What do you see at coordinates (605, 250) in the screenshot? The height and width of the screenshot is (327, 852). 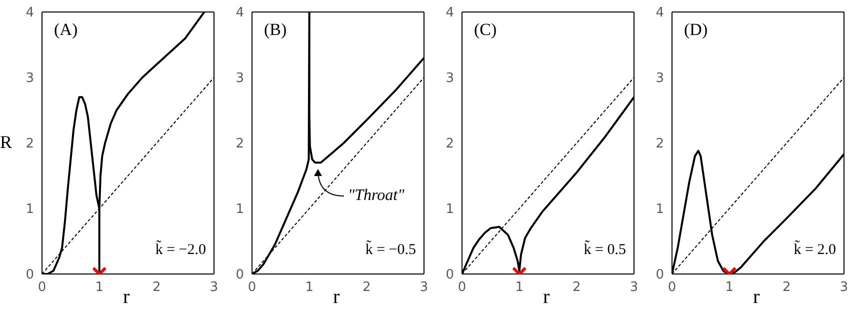 I see `annotation: k̃ = 0.5` at bounding box center [605, 250].